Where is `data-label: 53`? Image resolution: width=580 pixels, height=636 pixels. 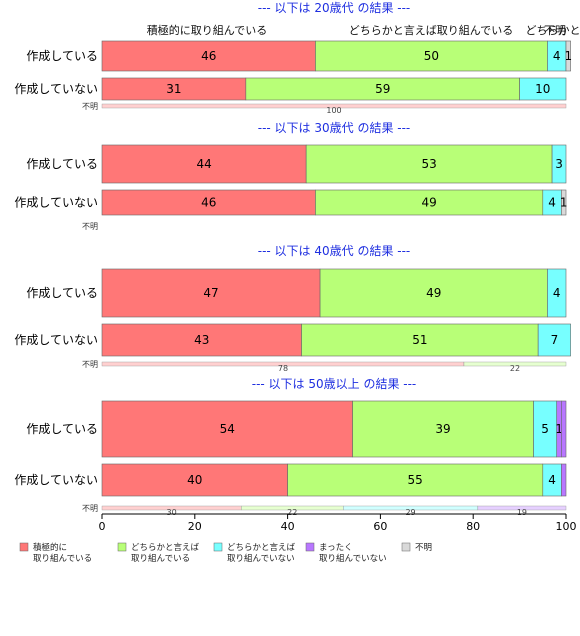 data-label: 53 is located at coordinates (428, 164).